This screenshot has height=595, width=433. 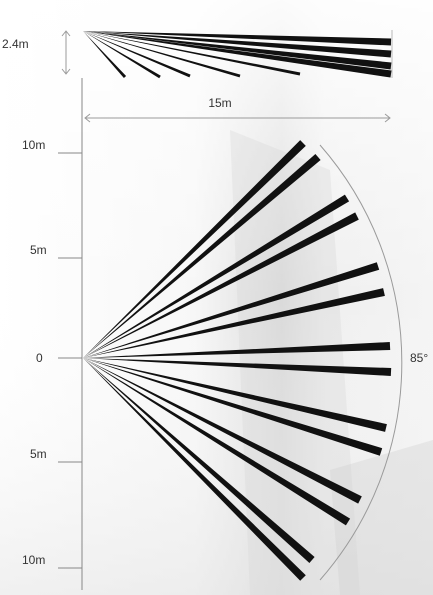 I want to click on axis-label-5m-top: 5m, so click(x=38, y=250).